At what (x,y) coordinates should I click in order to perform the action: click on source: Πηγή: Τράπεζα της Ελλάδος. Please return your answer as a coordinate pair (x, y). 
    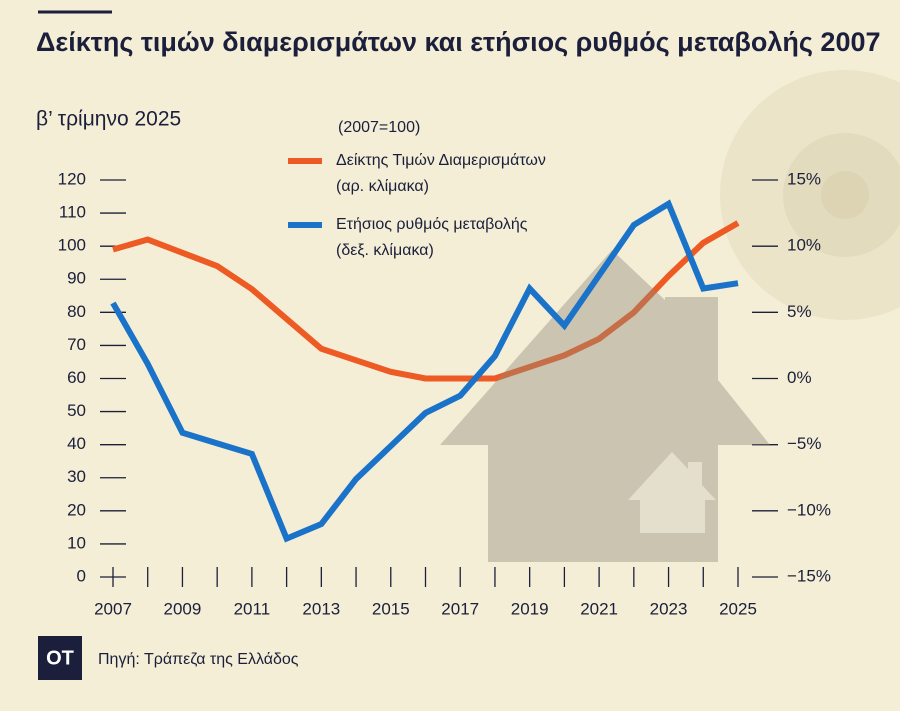
    Looking at the image, I should click on (198, 659).